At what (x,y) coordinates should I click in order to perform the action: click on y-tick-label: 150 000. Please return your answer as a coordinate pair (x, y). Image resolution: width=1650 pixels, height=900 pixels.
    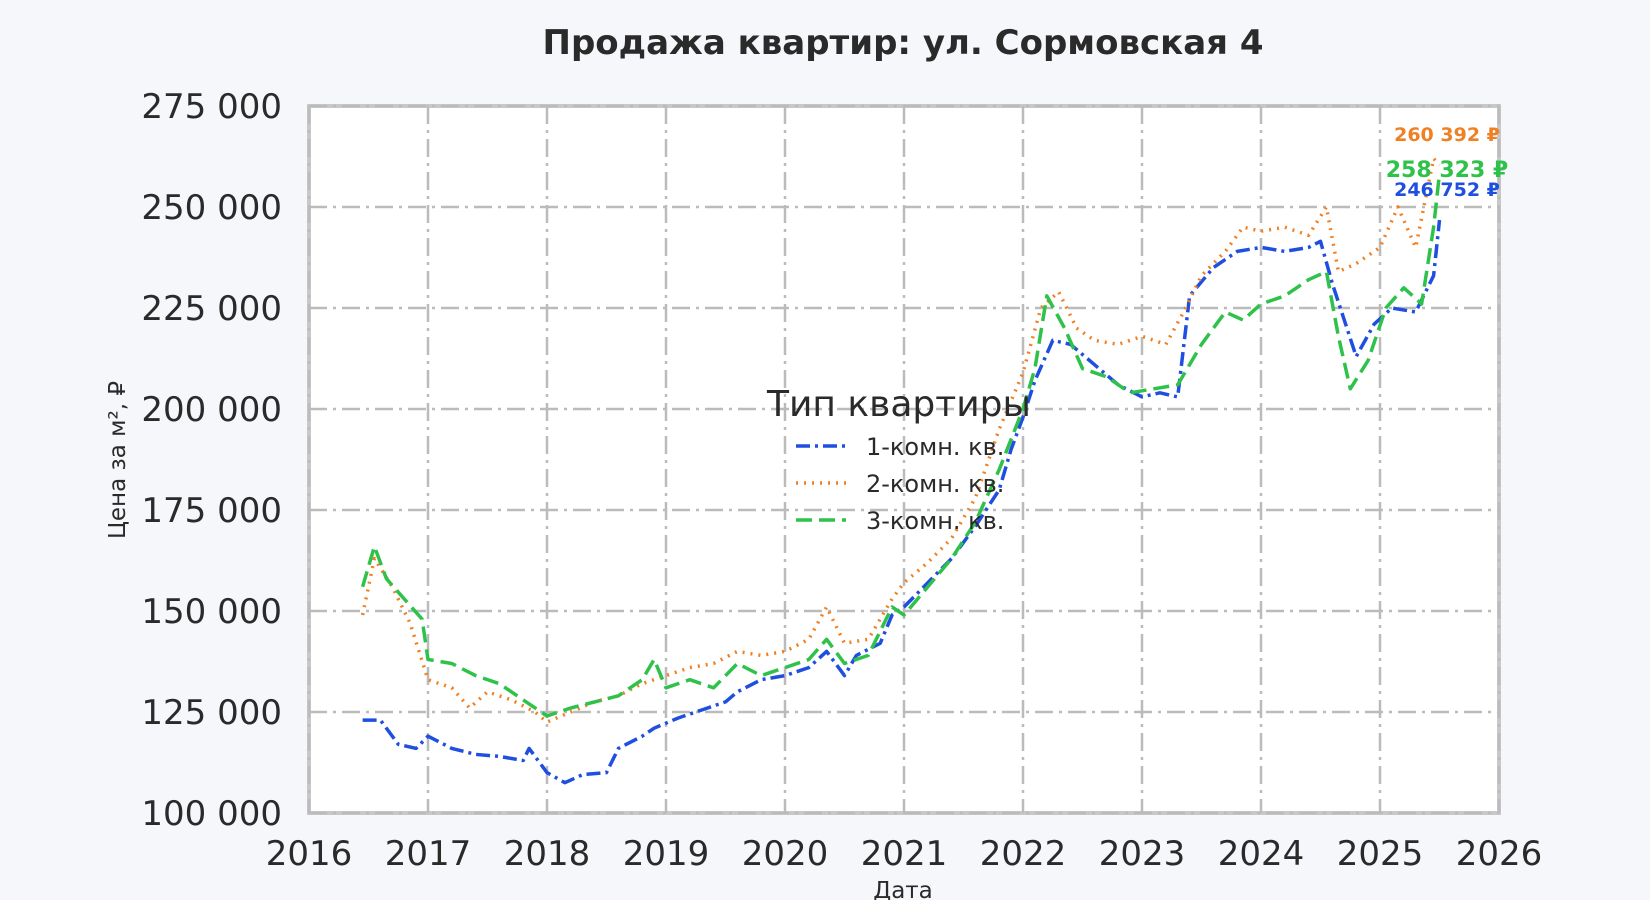
    Looking at the image, I should click on (211, 612).